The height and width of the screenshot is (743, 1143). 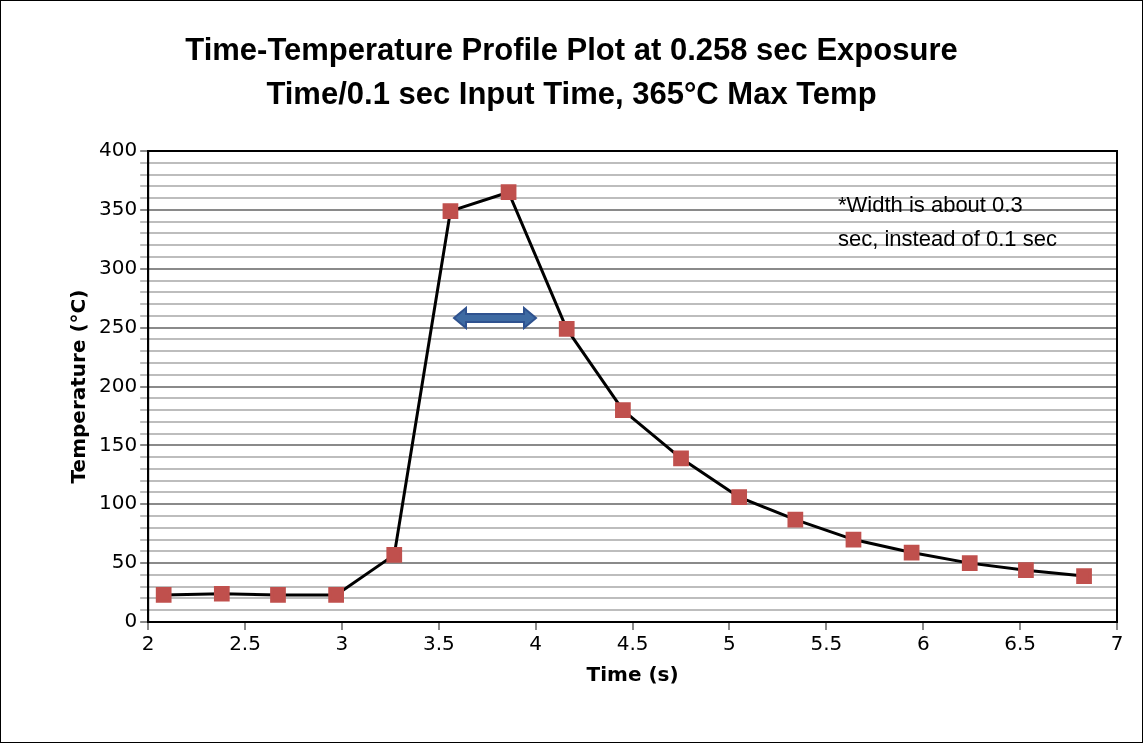 What do you see at coordinates (1117, 643) in the screenshot?
I see `x-tick-label: 7` at bounding box center [1117, 643].